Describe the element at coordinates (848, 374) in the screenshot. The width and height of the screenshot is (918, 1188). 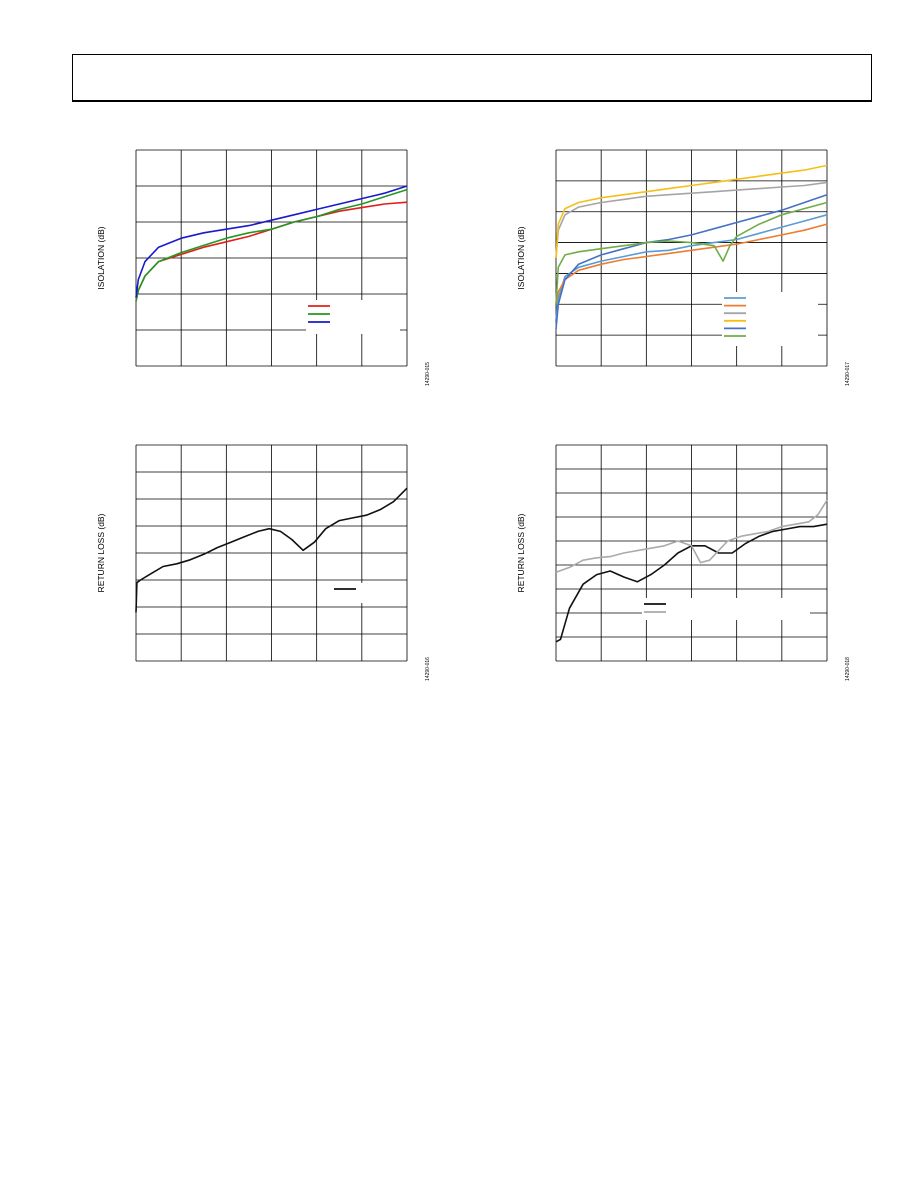
I see `figure-id: 14290-017` at that location.